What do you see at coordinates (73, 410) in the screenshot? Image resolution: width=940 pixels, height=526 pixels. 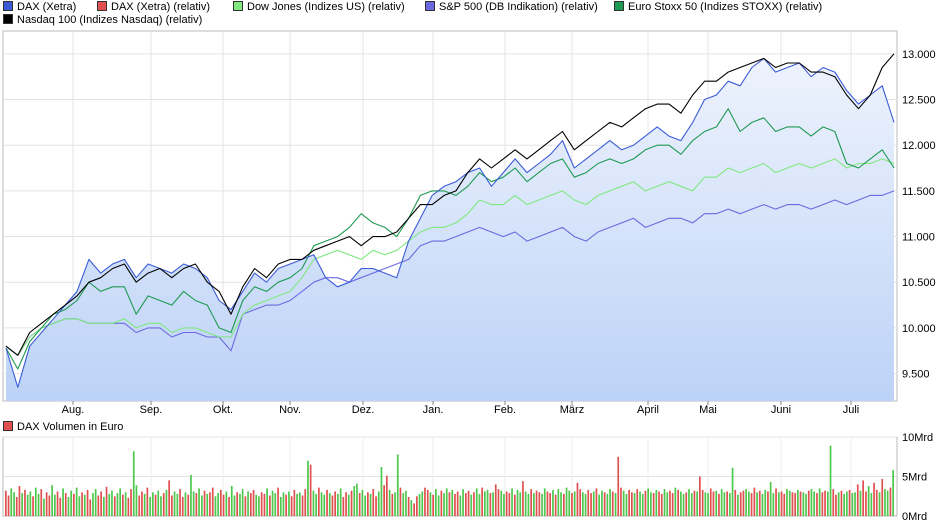 I see `x-tick-label: Aug.` at bounding box center [73, 410].